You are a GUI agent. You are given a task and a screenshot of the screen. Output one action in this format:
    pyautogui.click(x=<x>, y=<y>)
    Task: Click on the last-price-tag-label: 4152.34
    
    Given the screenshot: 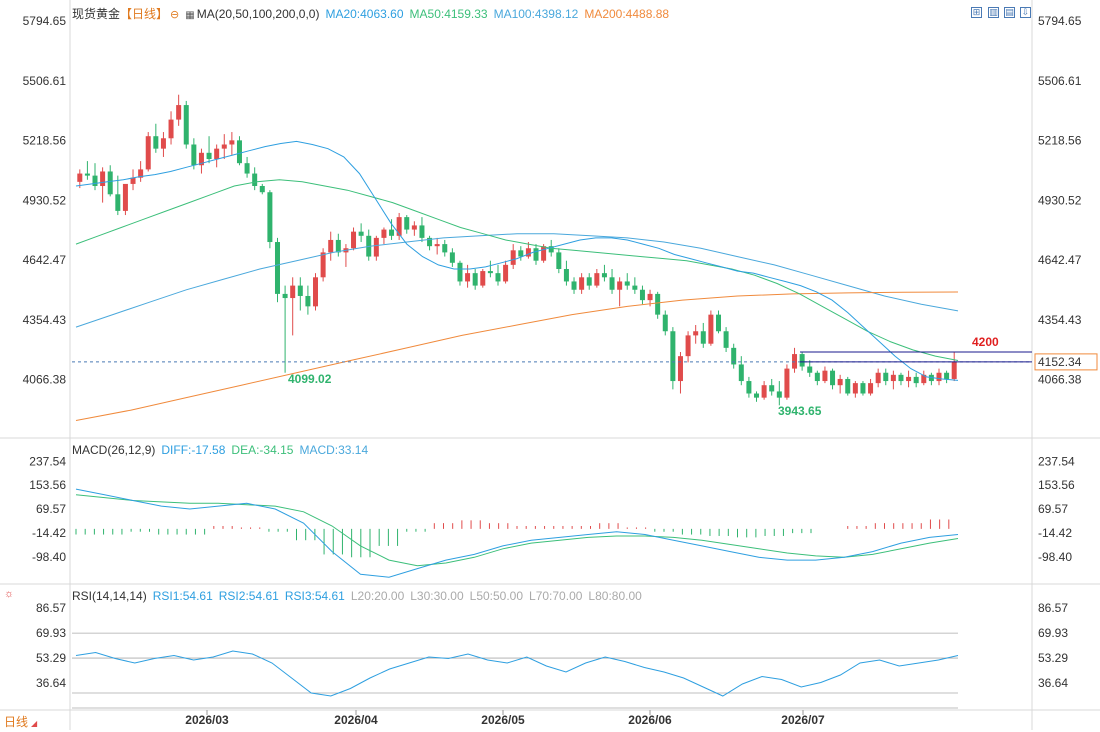 What is the action you would take?
    pyautogui.click(x=1060, y=362)
    